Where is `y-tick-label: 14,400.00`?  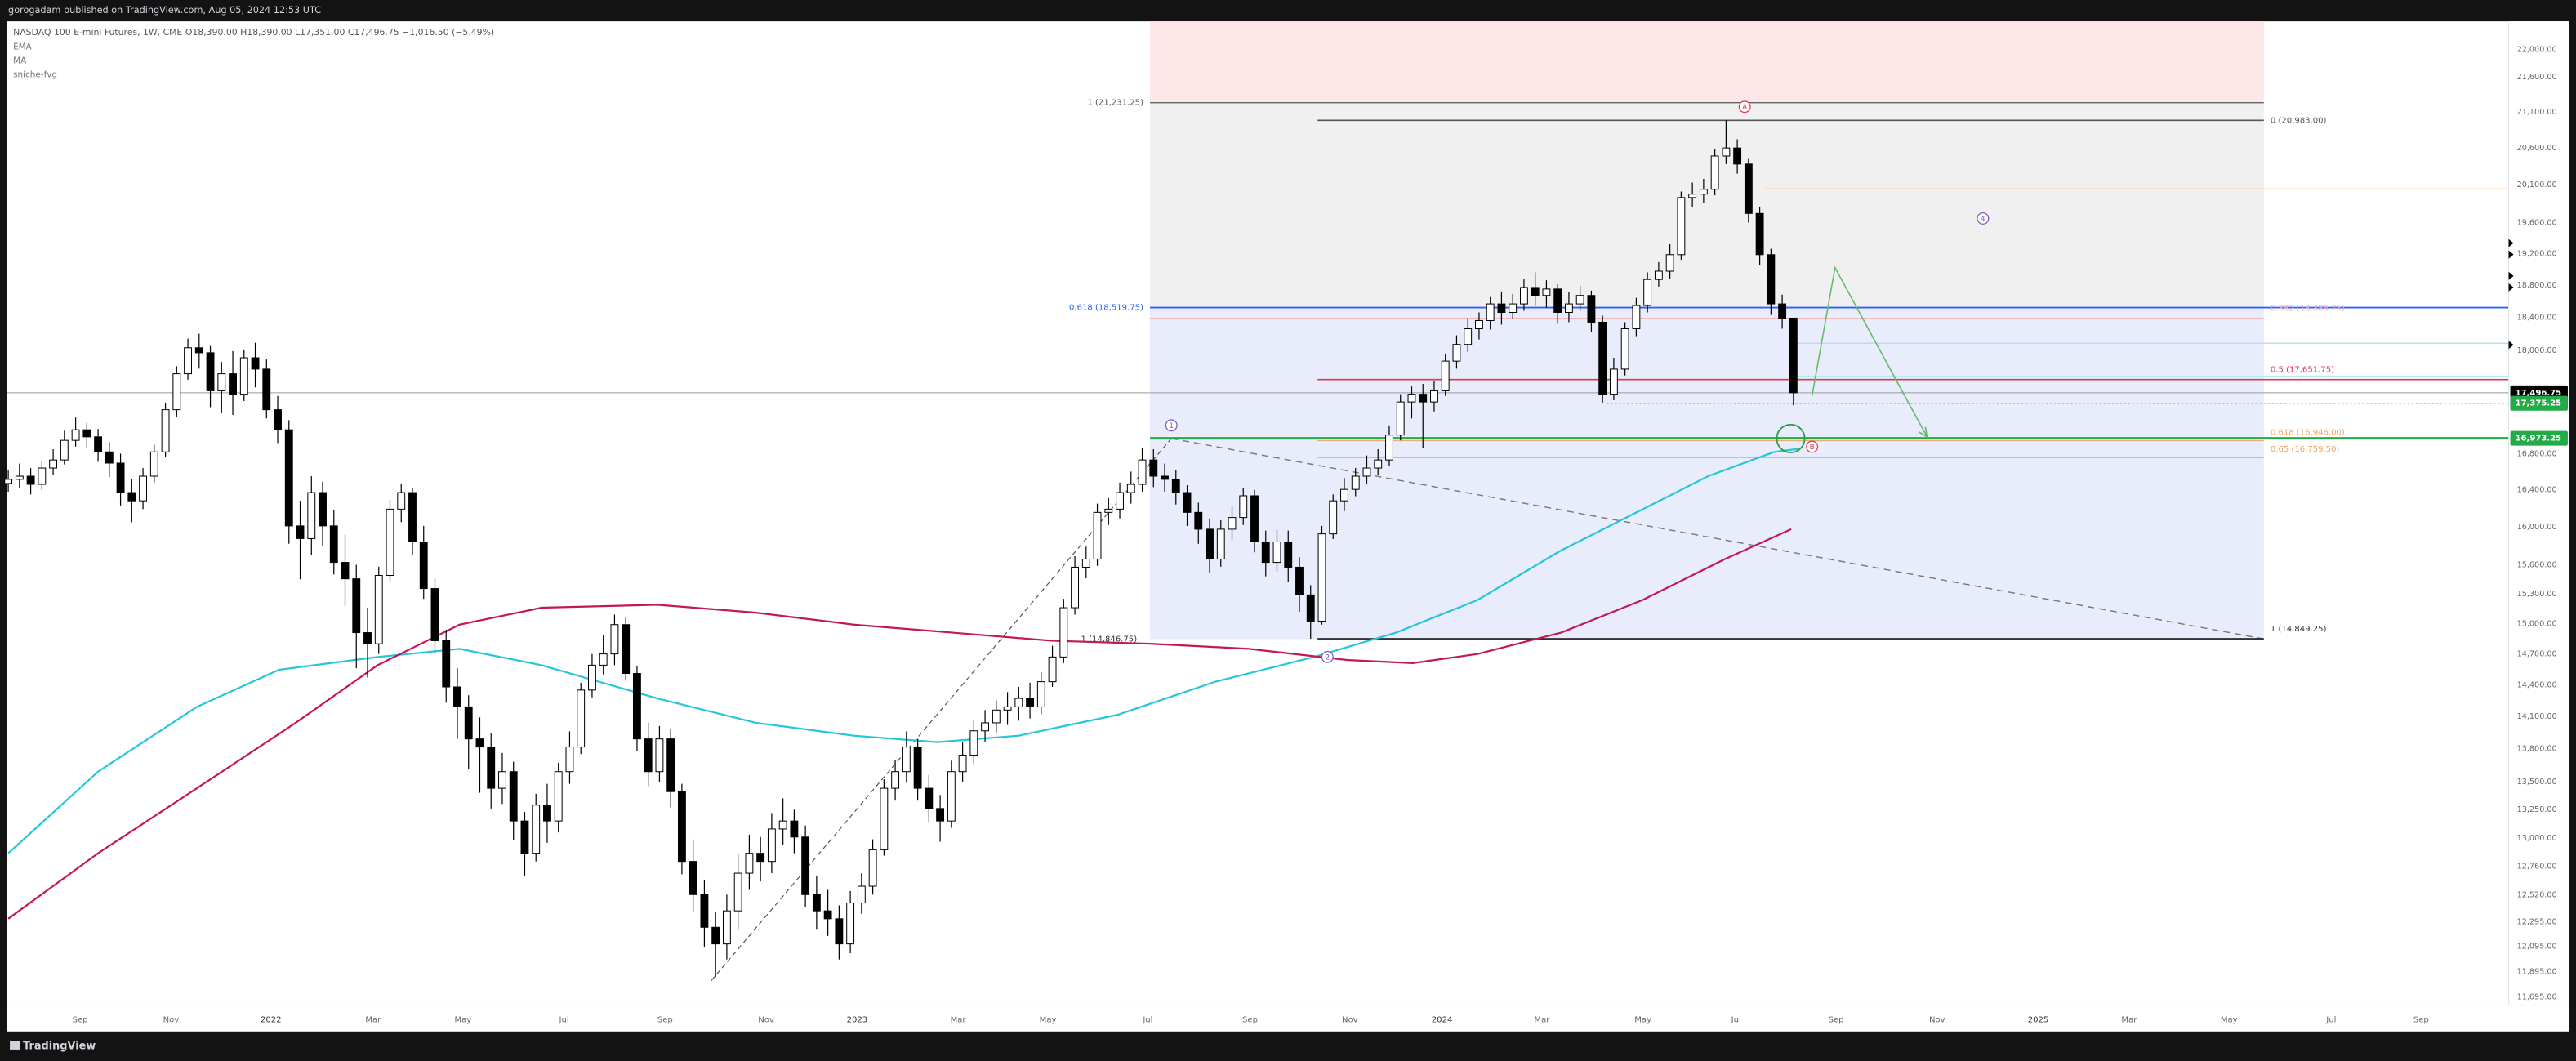
y-tick-label: 14,400.00 is located at coordinates (2537, 684).